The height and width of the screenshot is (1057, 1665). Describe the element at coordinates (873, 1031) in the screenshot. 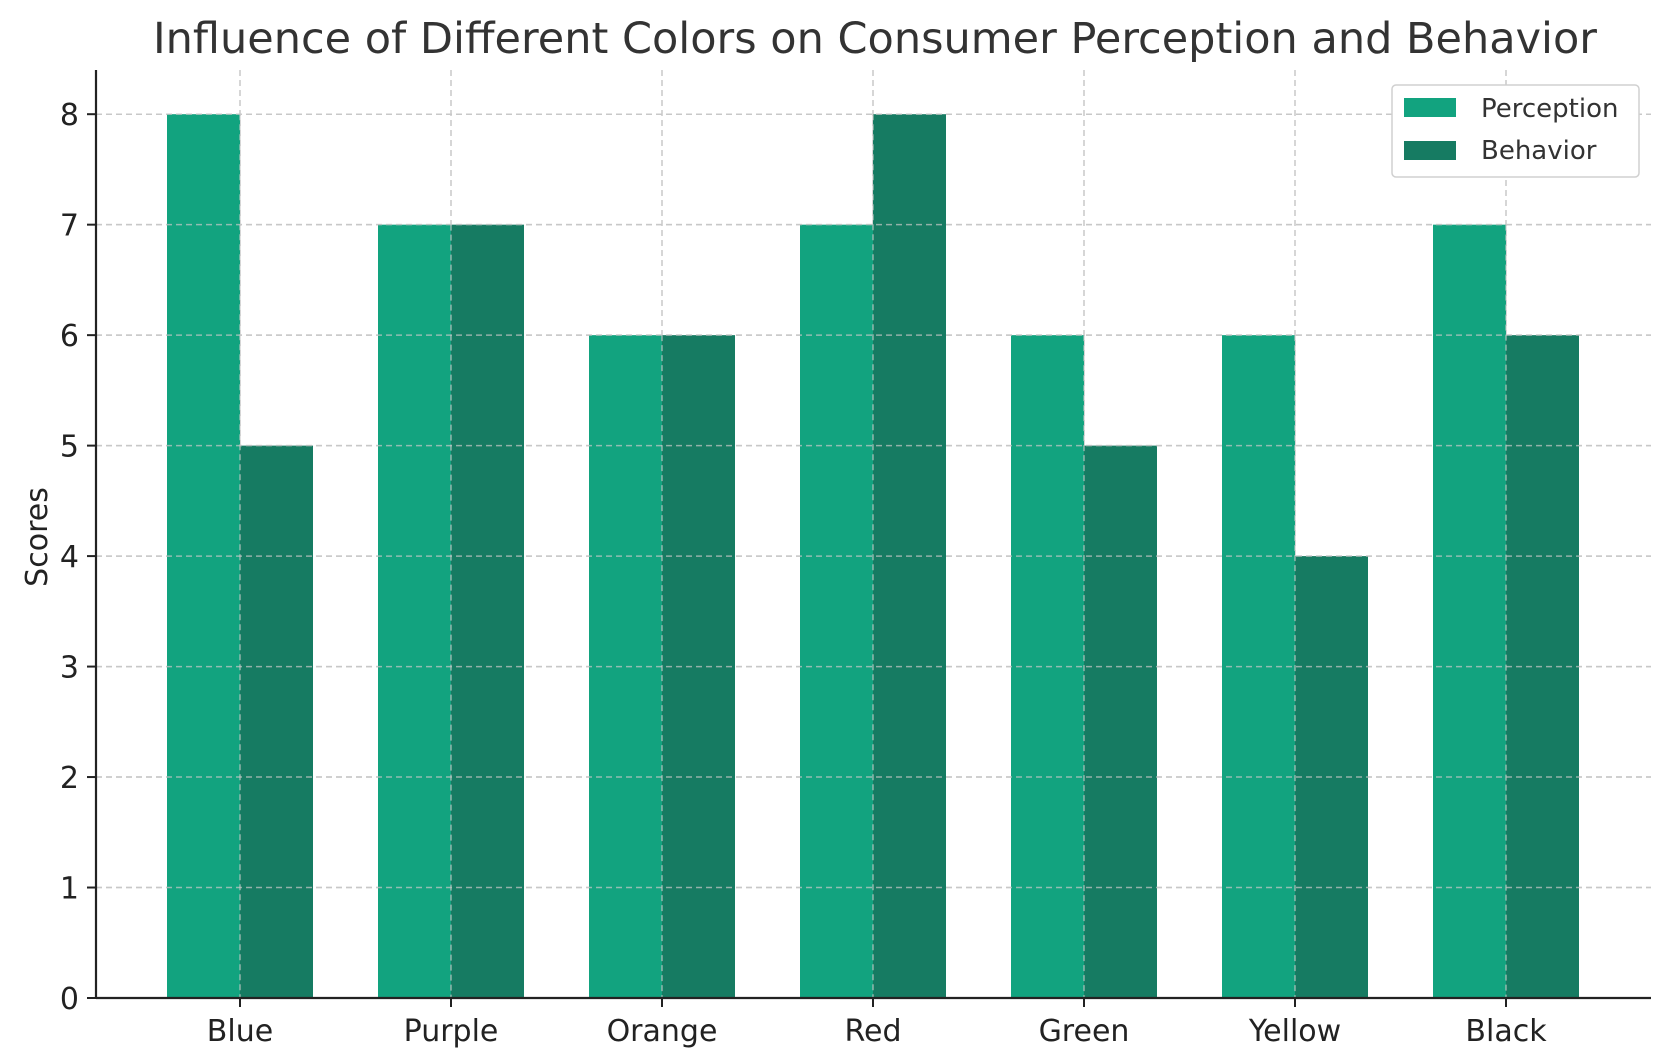

I see `x-tick-label: Red` at that location.